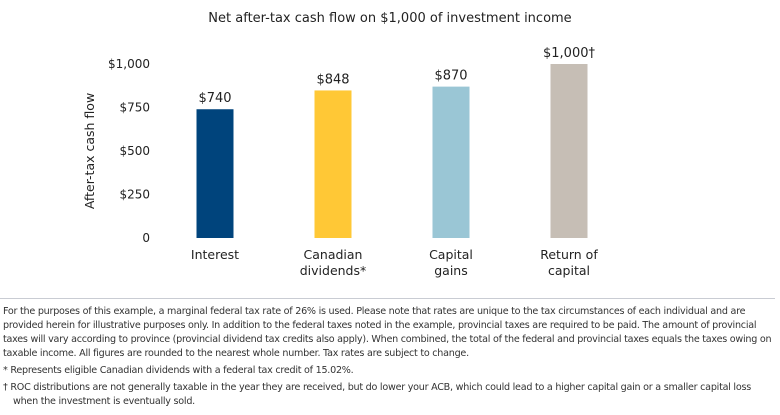  What do you see at coordinates (333, 270) in the screenshot?
I see `x-tick-label: dividends*` at bounding box center [333, 270].